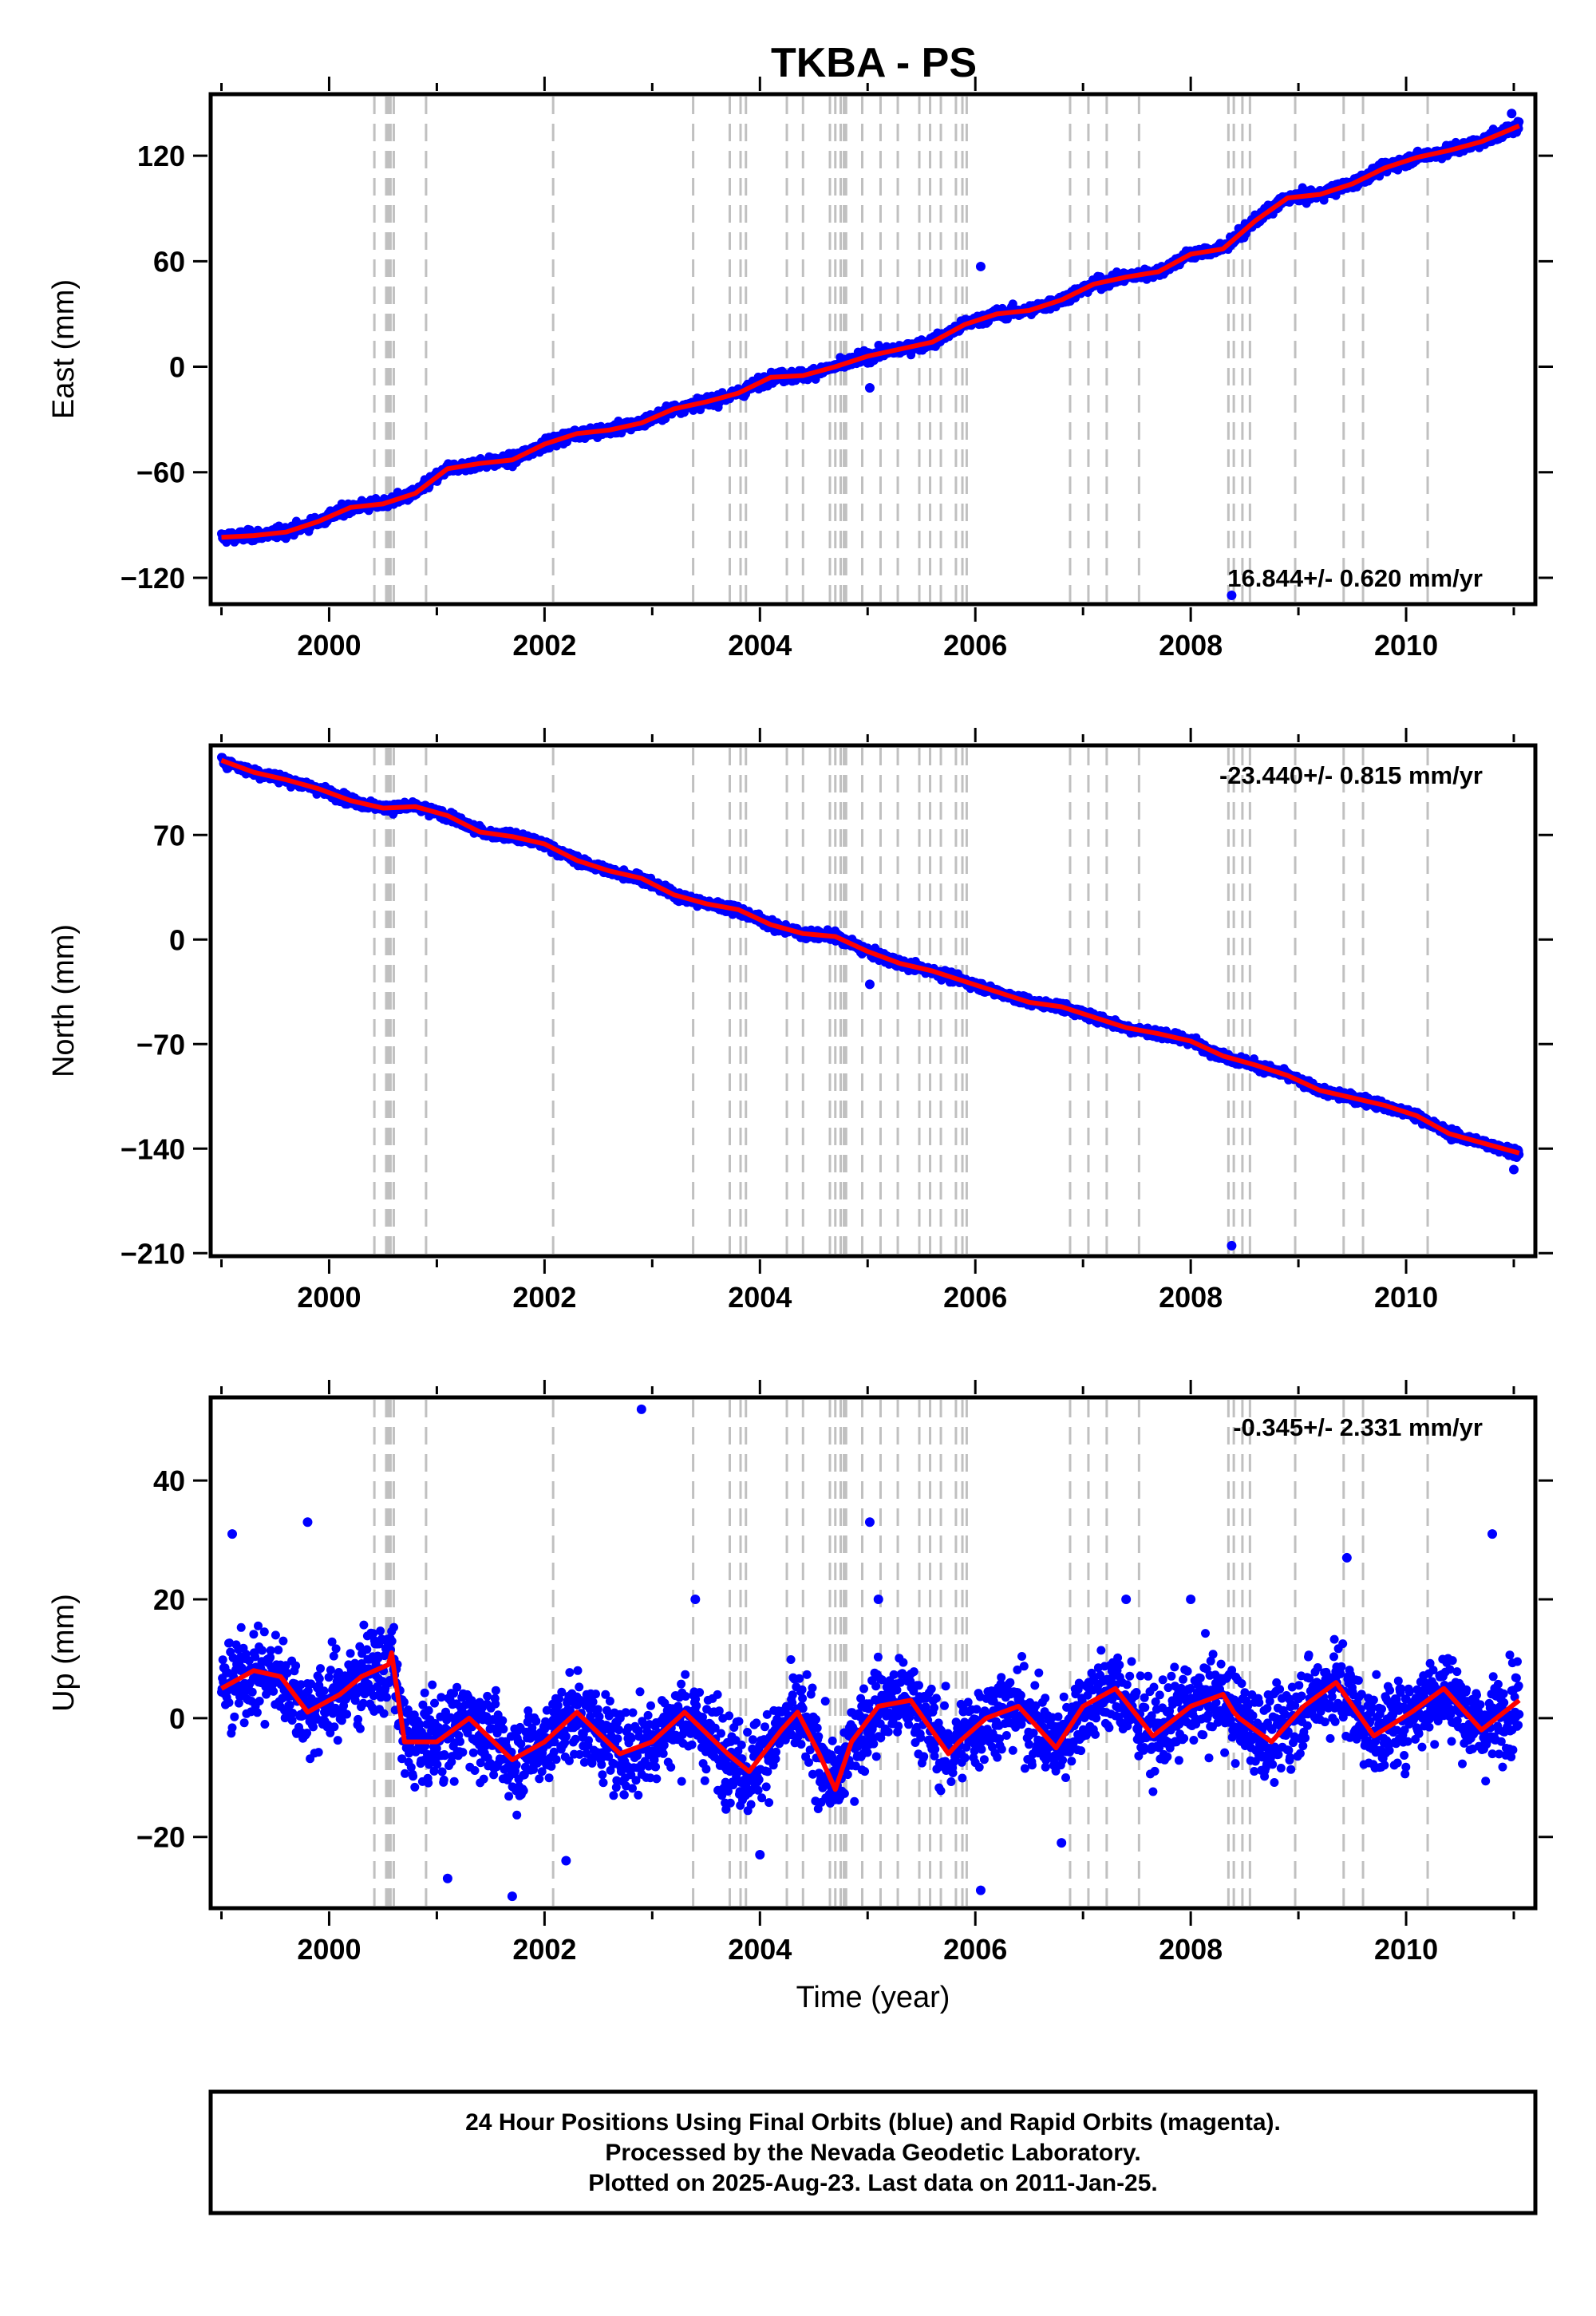 This screenshot has width=1596, height=2316. Describe the element at coordinates (177, 367) in the screenshot. I see `y-tick-label: 0` at that location.